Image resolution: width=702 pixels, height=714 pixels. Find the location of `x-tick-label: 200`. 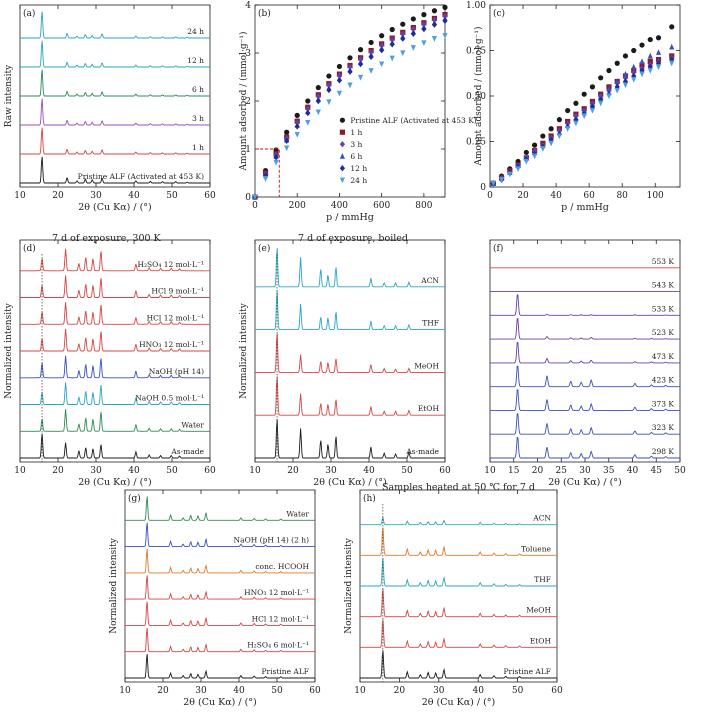

x-tick-label: 200 is located at coordinates (297, 206).